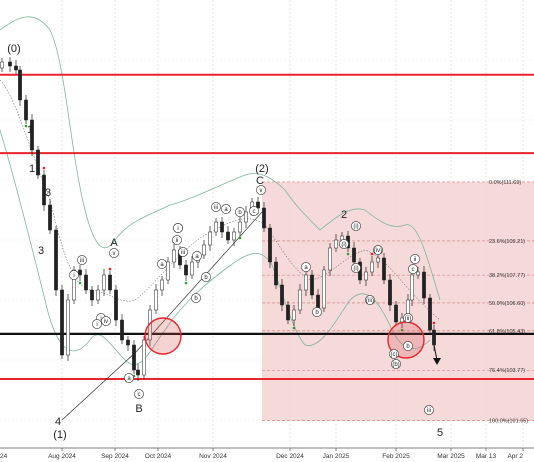 Image resolution: width=534 pixels, height=462 pixels. What do you see at coordinates (138, 409) in the screenshot?
I see `wave-label-major: B` at bounding box center [138, 409].